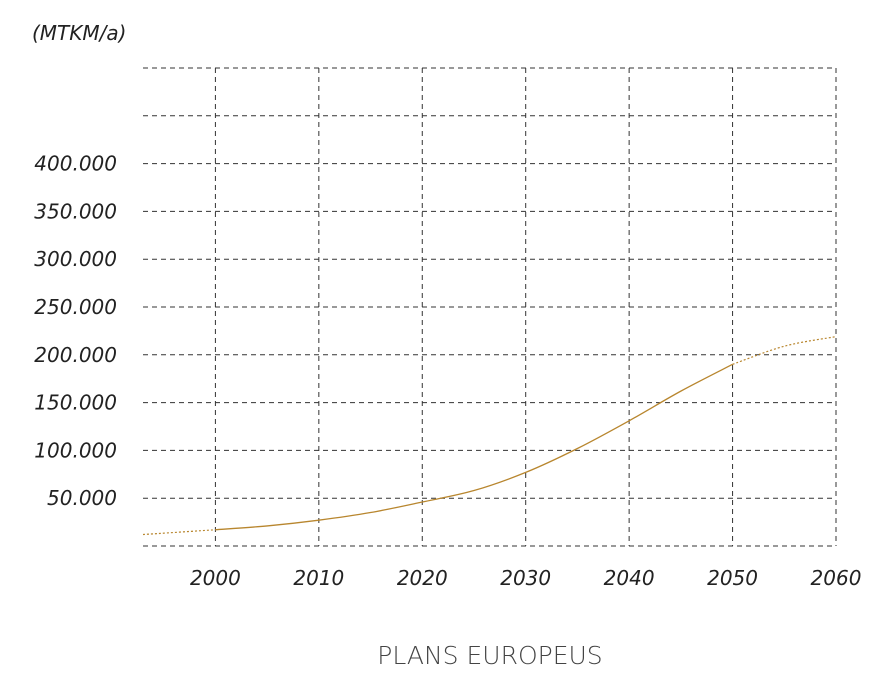 The height and width of the screenshot is (683, 880). I want to click on y-tick-label: 50.000, so click(82, 498).